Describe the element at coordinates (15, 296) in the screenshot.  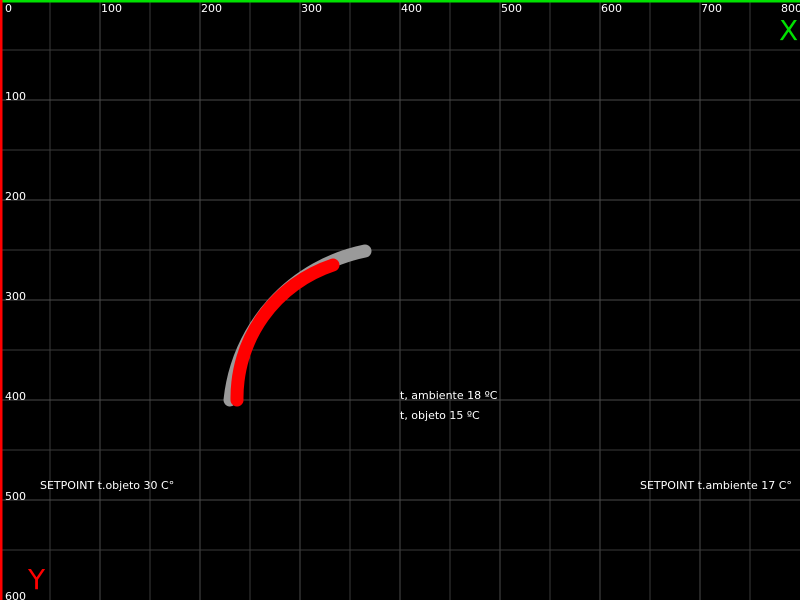
I see `y-tick-label: 300` at that location.